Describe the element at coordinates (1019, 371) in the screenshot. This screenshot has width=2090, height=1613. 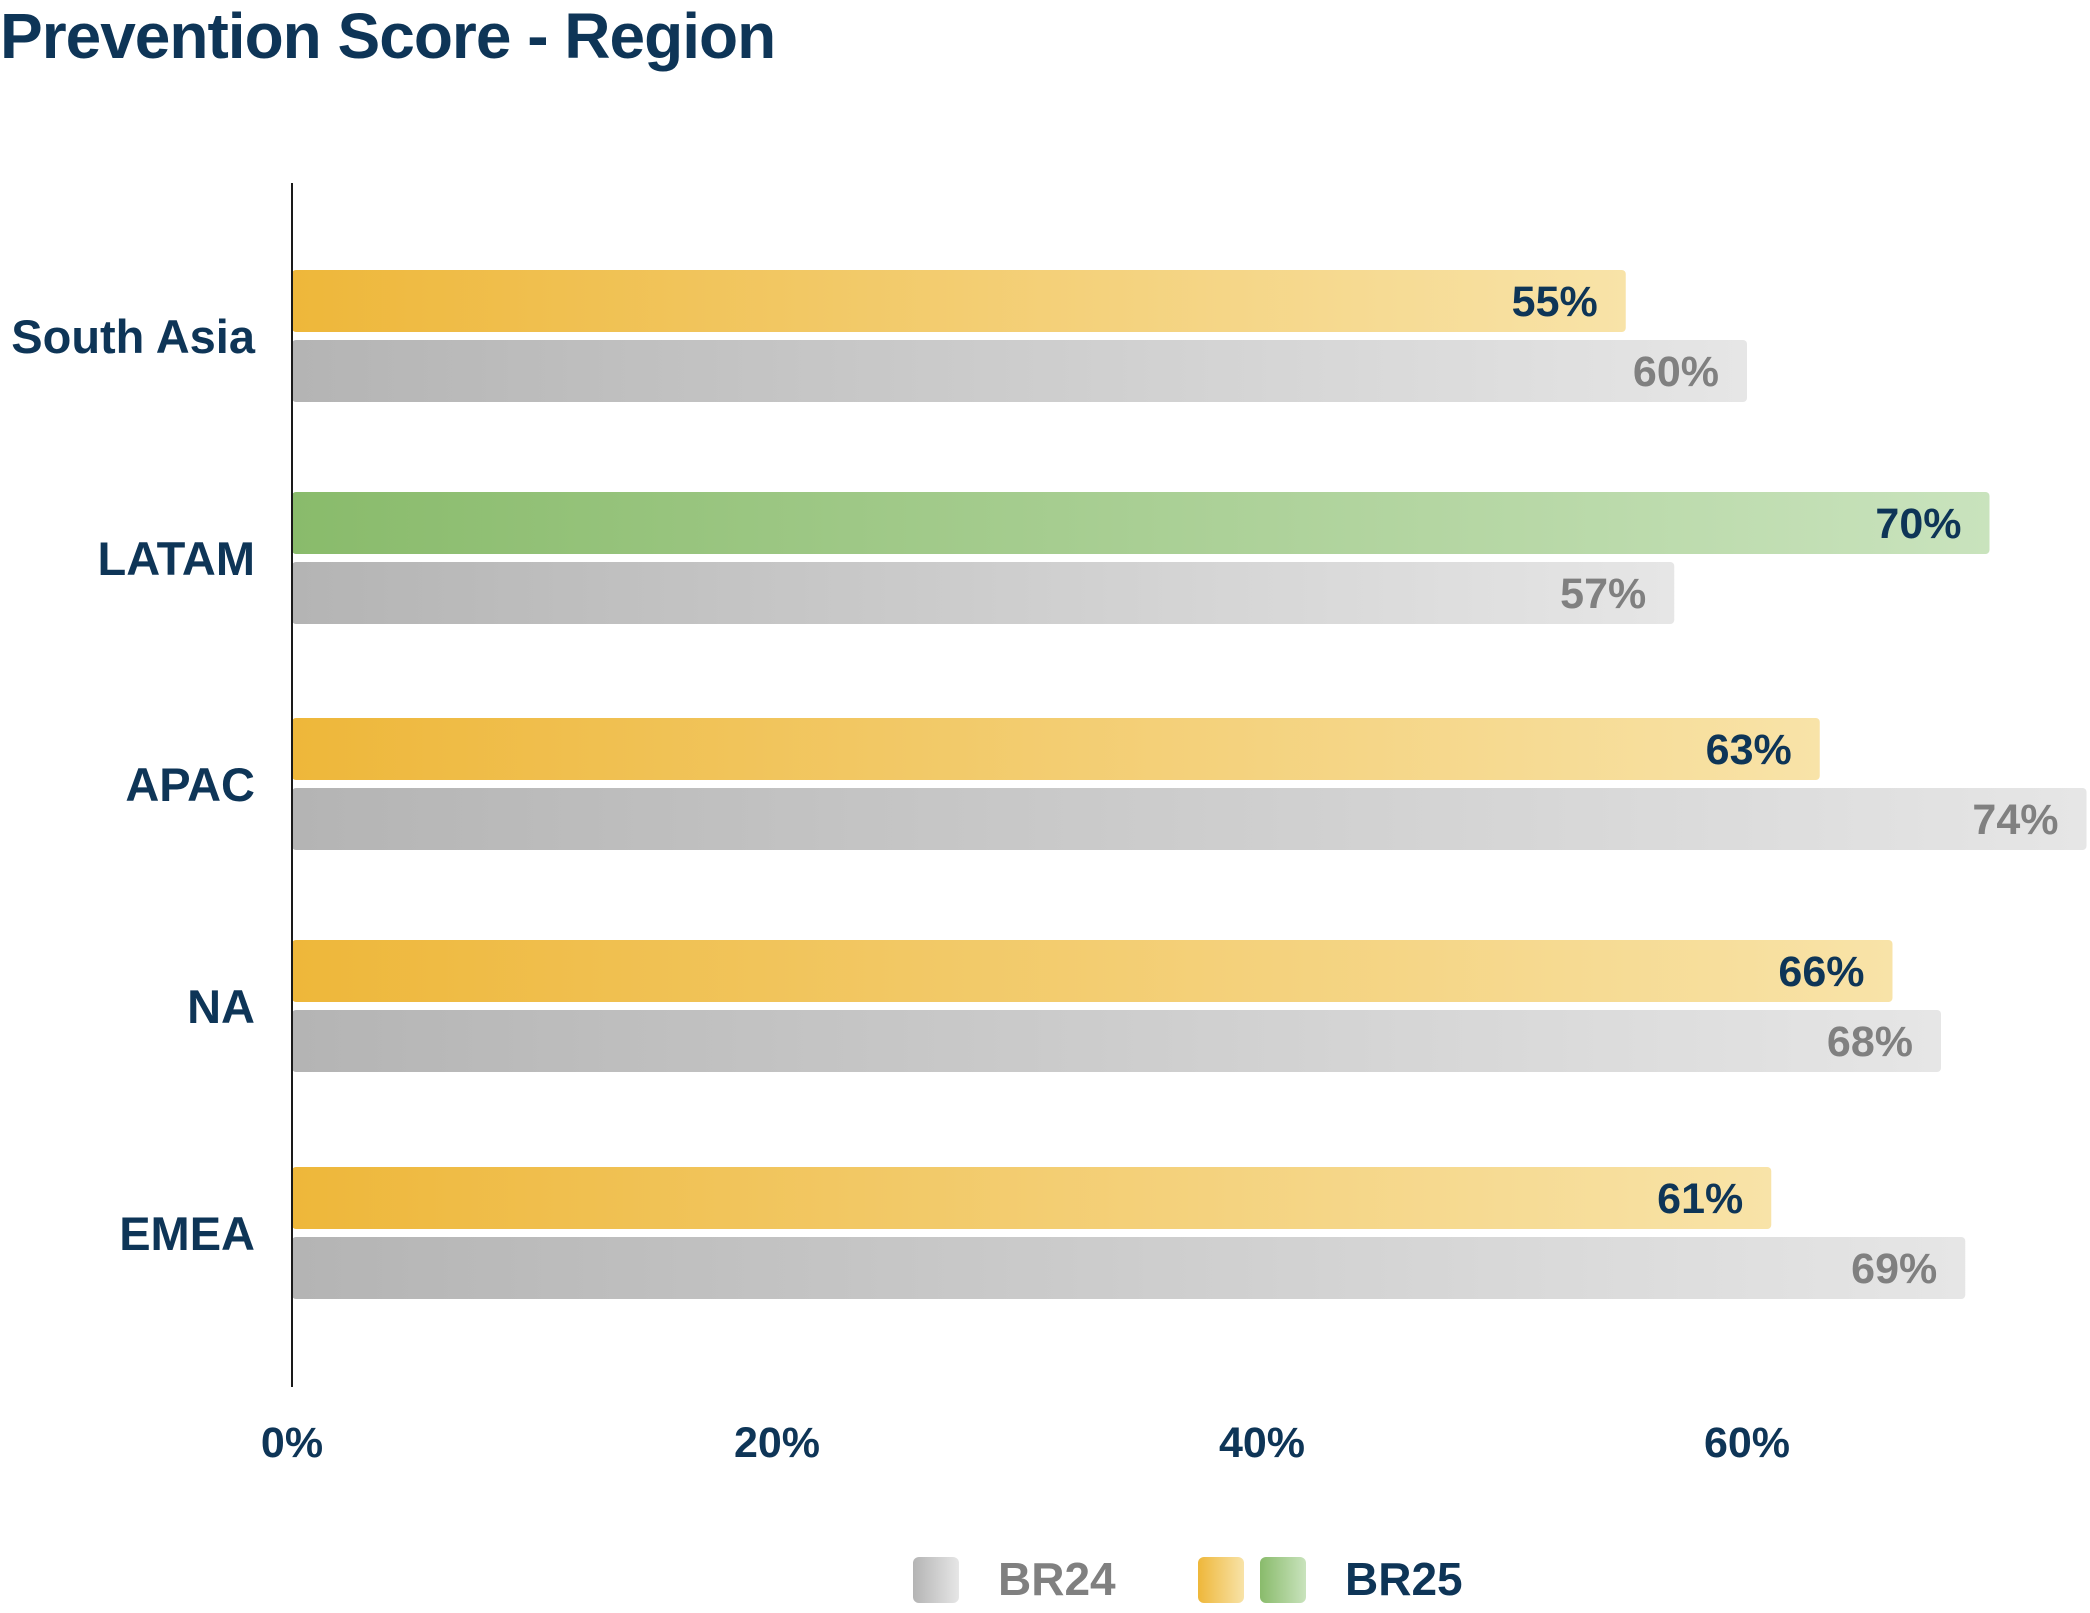
I see `bar-br24-south-asia` at that location.